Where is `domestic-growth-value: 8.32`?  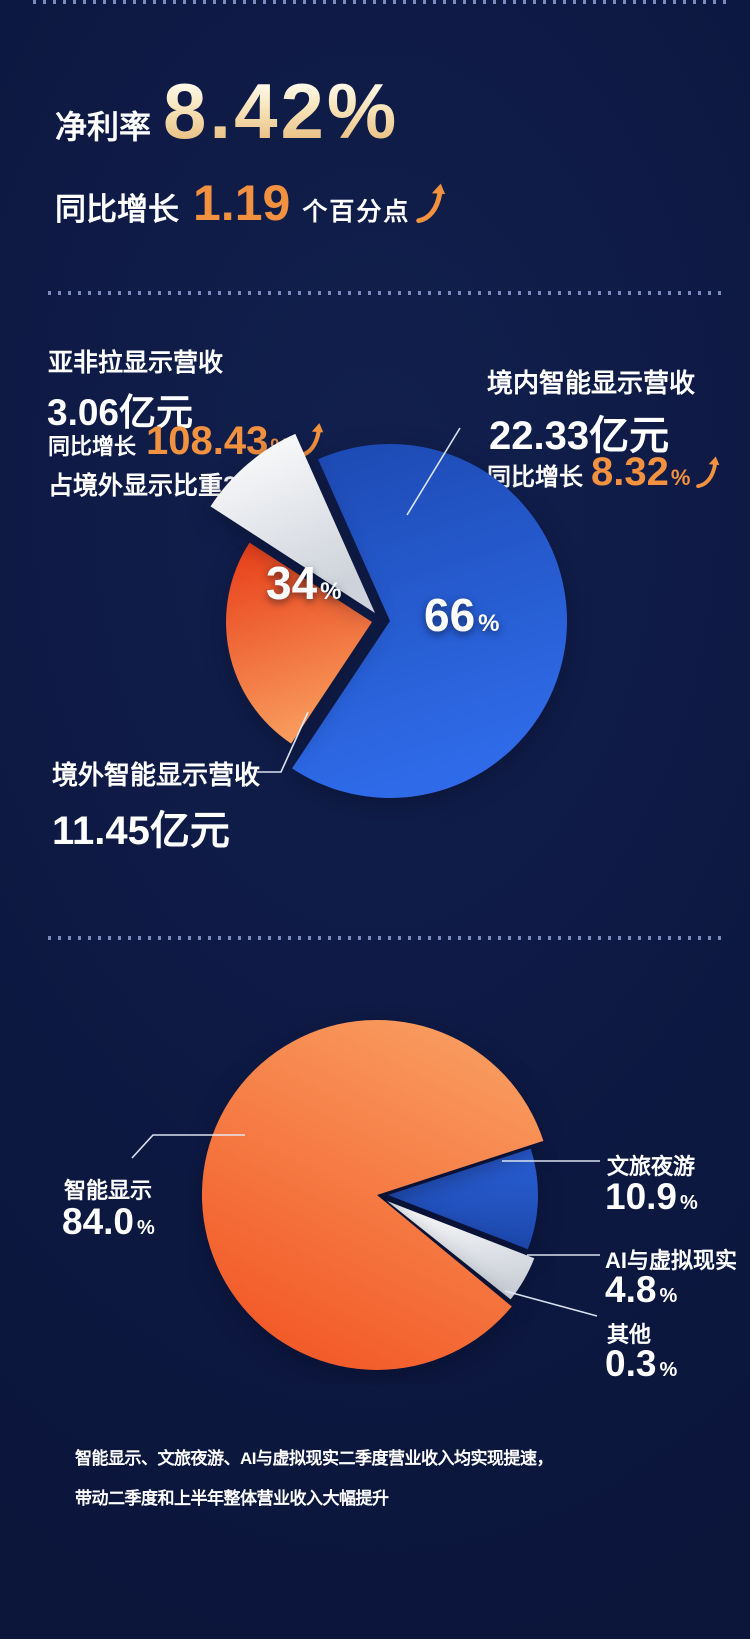 domestic-growth-value: 8.32 is located at coordinates (630, 472).